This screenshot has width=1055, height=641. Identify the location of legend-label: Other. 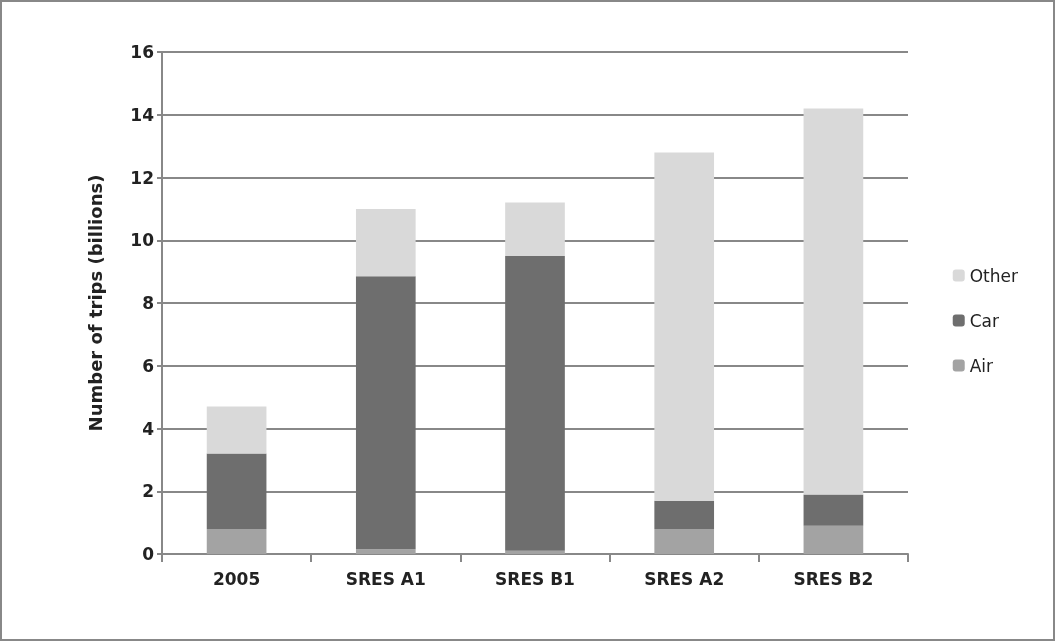
(994, 275).